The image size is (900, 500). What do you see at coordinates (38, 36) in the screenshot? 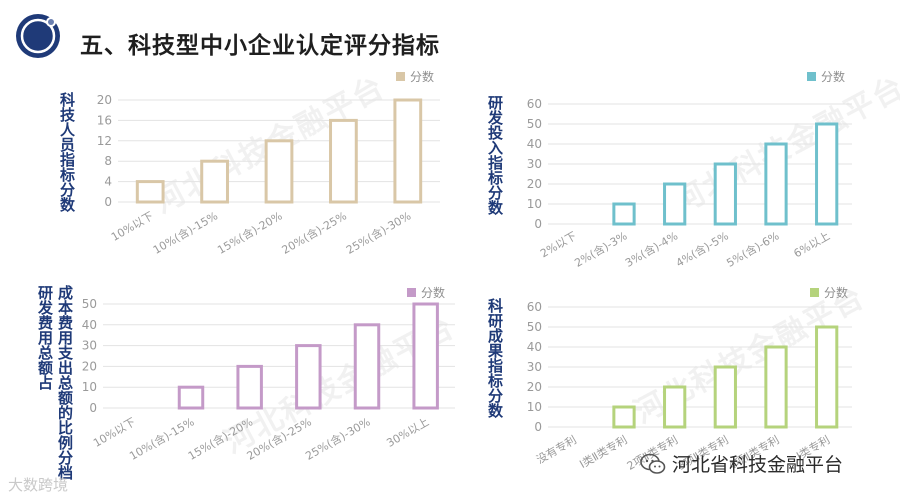
I see `logo-icon` at bounding box center [38, 36].